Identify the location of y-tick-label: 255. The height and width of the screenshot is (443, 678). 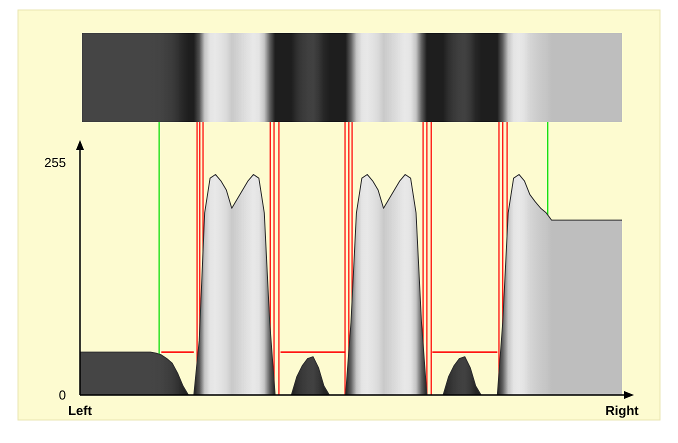
(55, 162).